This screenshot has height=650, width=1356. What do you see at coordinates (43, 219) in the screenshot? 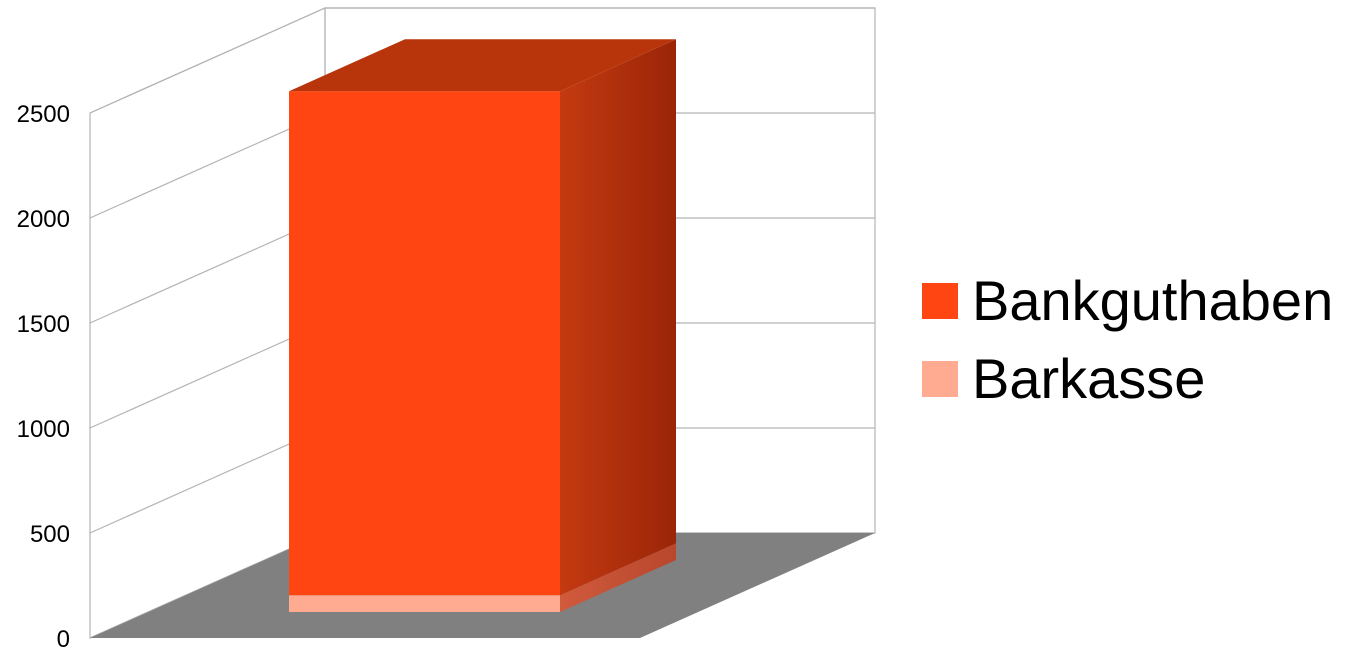
I see `y-tick-label: 2000` at bounding box center [43, 219].